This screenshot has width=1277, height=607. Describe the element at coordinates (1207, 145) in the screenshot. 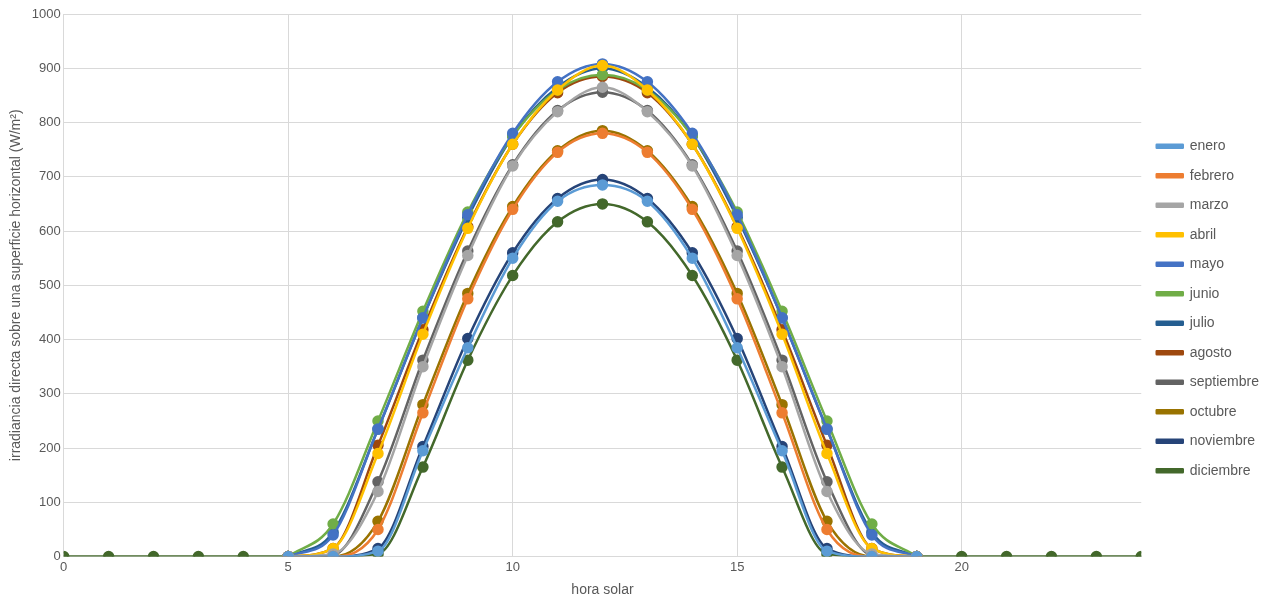

I see `legend-label: enero` at that location.